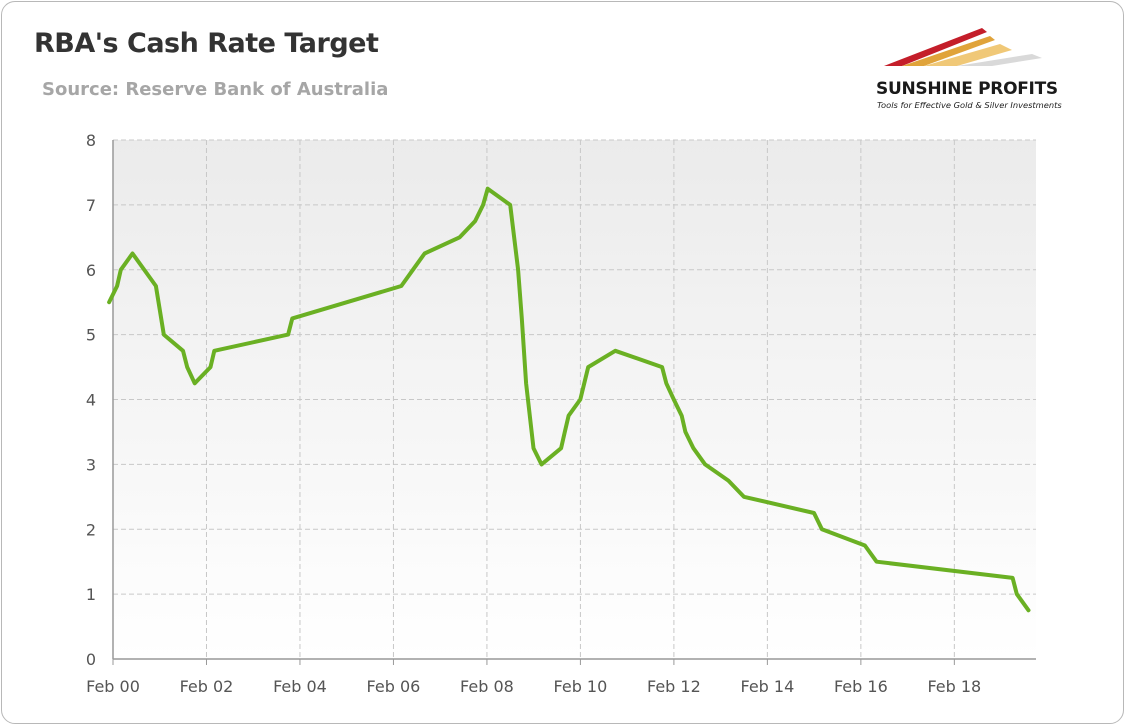 This screenshot has width=1127, height=727. I want to click on x-tick-label: Feb 00, so click(113, 686).